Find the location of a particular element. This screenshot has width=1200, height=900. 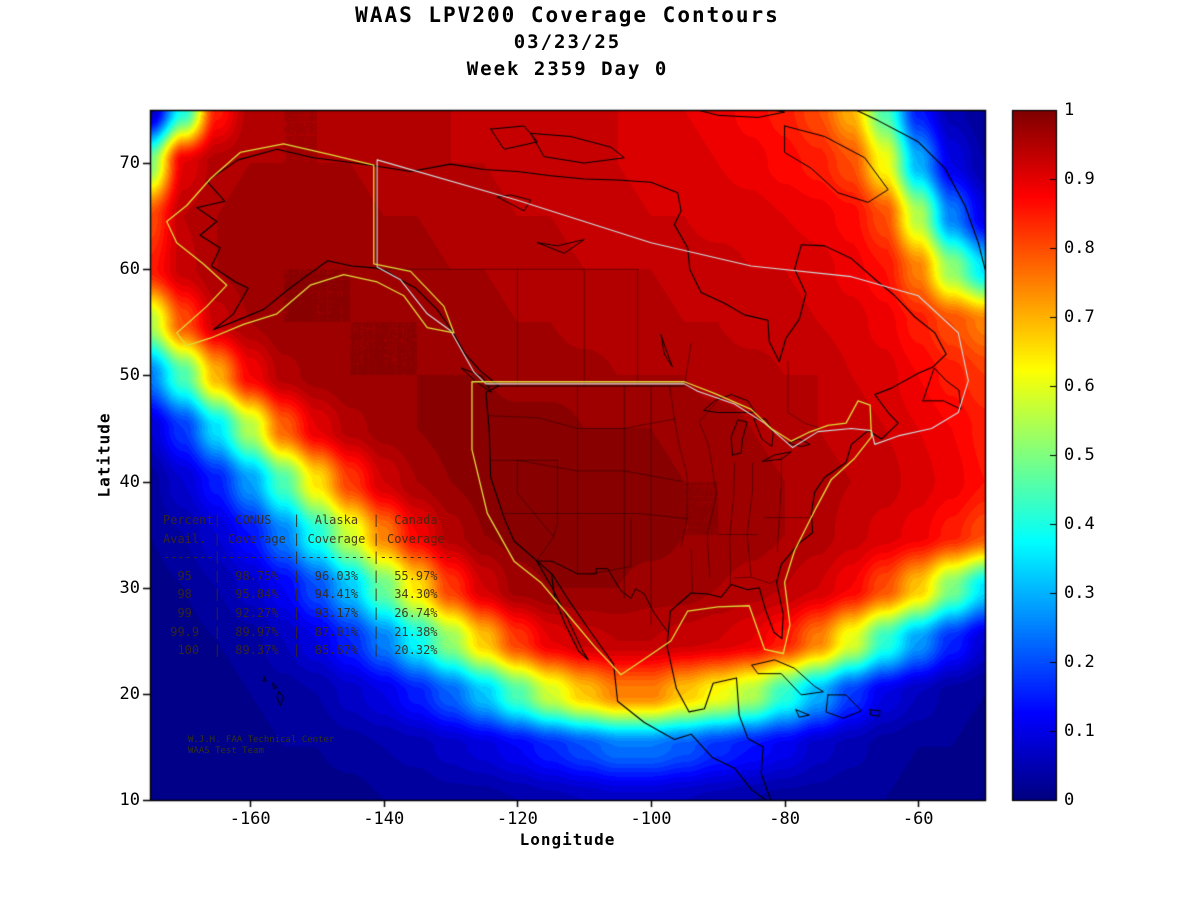

table-row: 99.9 | 89.97% | 87.01% | 21.38% is located at coordinates (307, 631).